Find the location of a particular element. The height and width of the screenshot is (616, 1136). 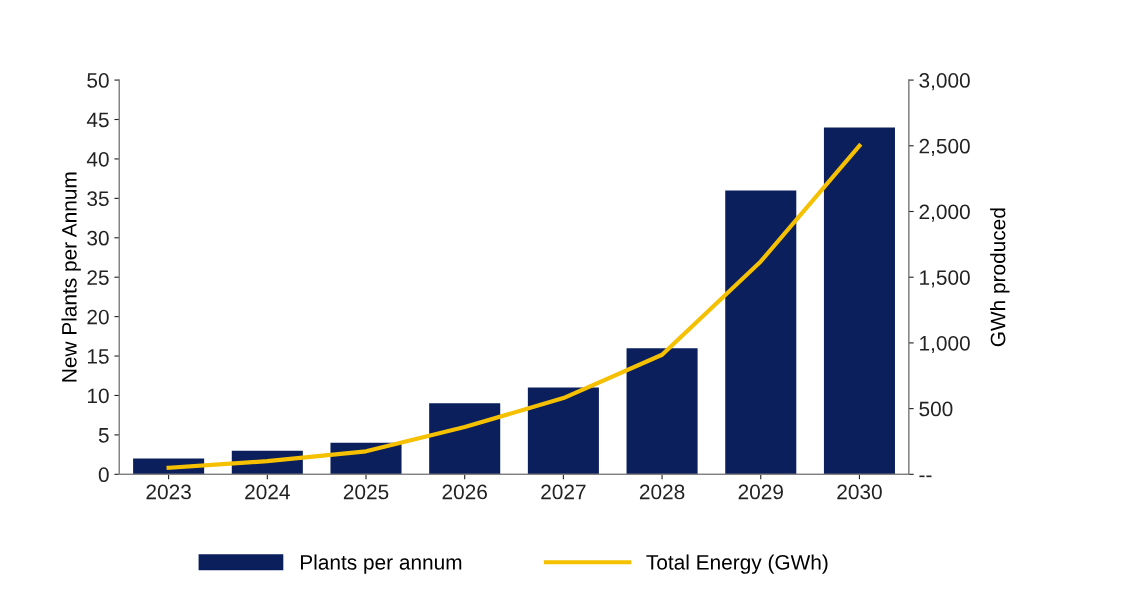

y2-tick-label: 2,500 is located at coordinates (944, 147).